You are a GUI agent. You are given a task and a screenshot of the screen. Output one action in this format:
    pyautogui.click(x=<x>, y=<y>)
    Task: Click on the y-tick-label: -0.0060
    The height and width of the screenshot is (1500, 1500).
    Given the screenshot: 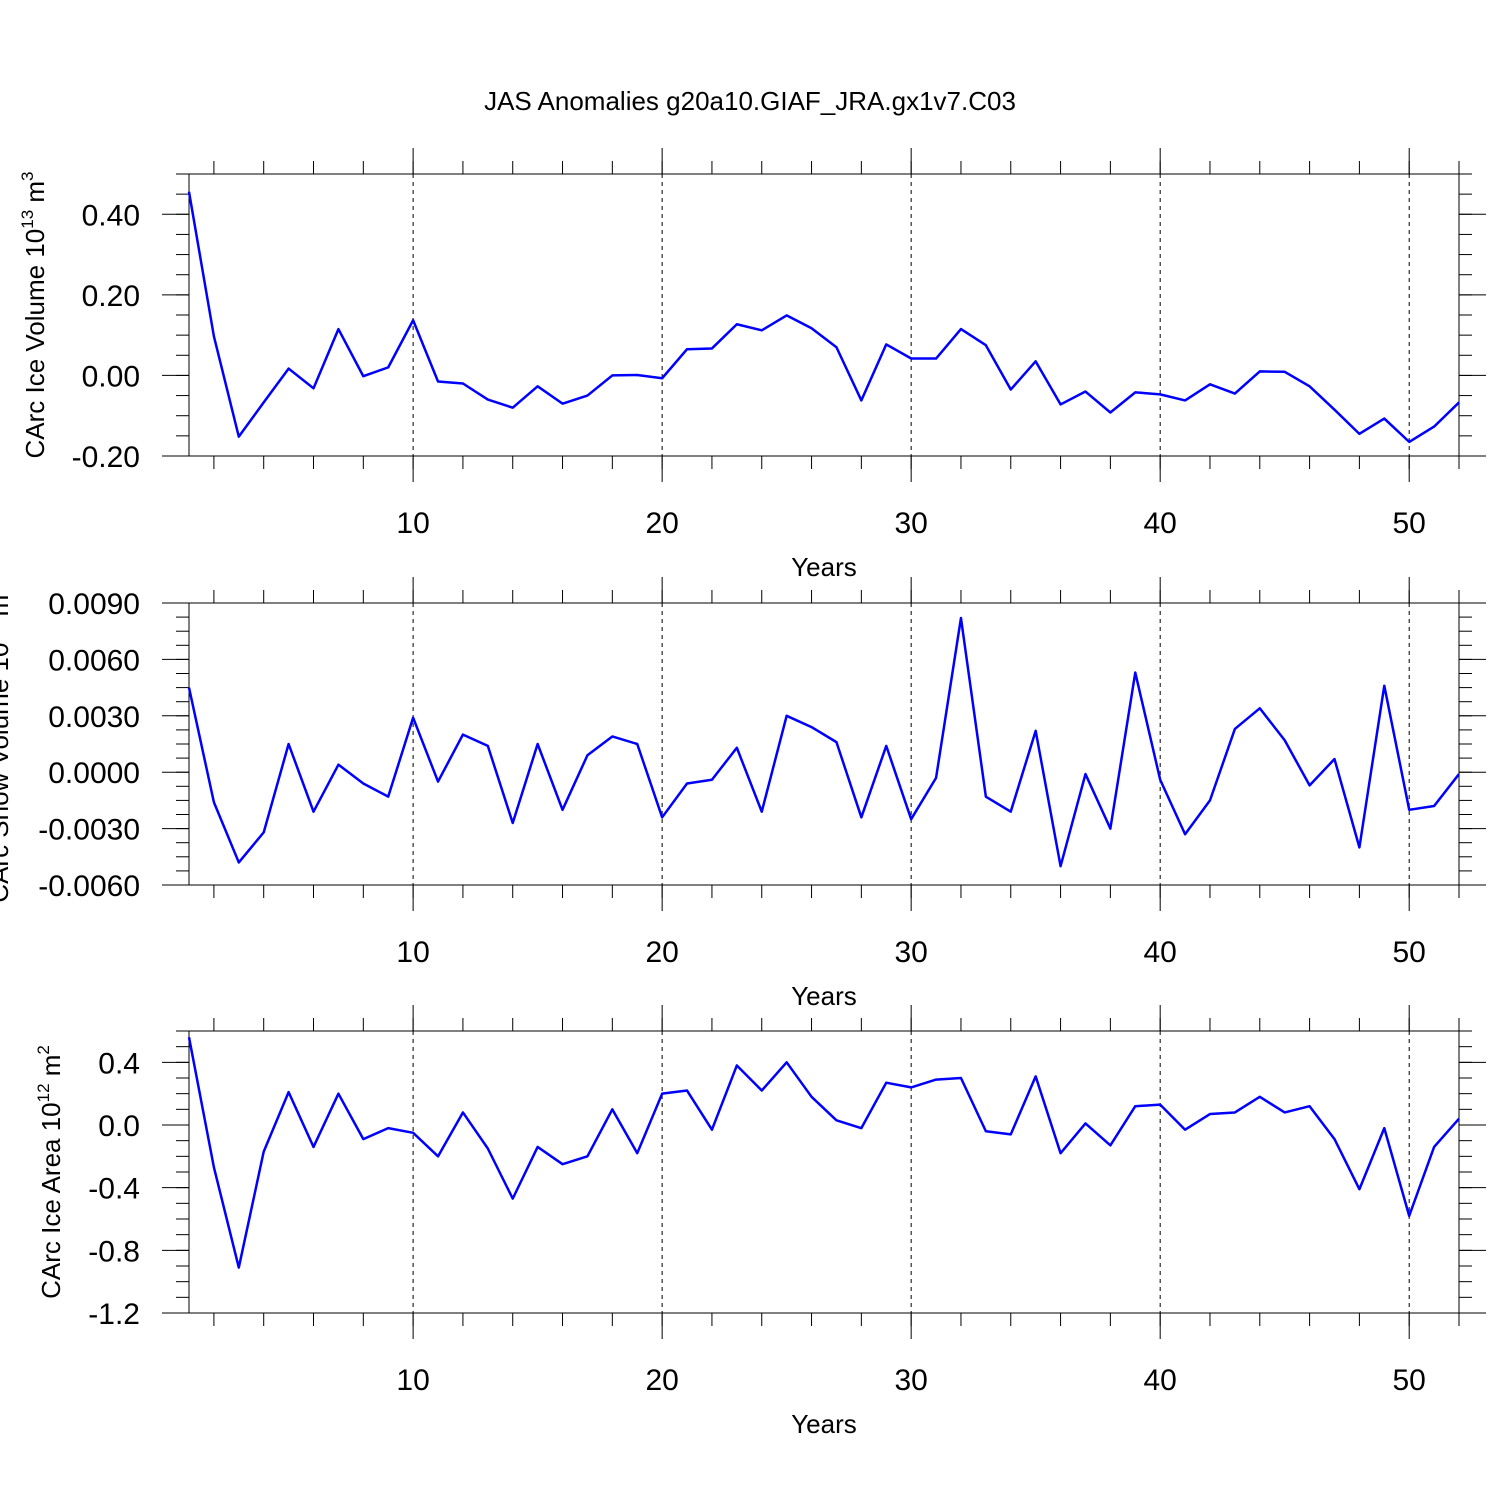 What is the action you would take?
    pyautogui.click(x=89, y=886)
    